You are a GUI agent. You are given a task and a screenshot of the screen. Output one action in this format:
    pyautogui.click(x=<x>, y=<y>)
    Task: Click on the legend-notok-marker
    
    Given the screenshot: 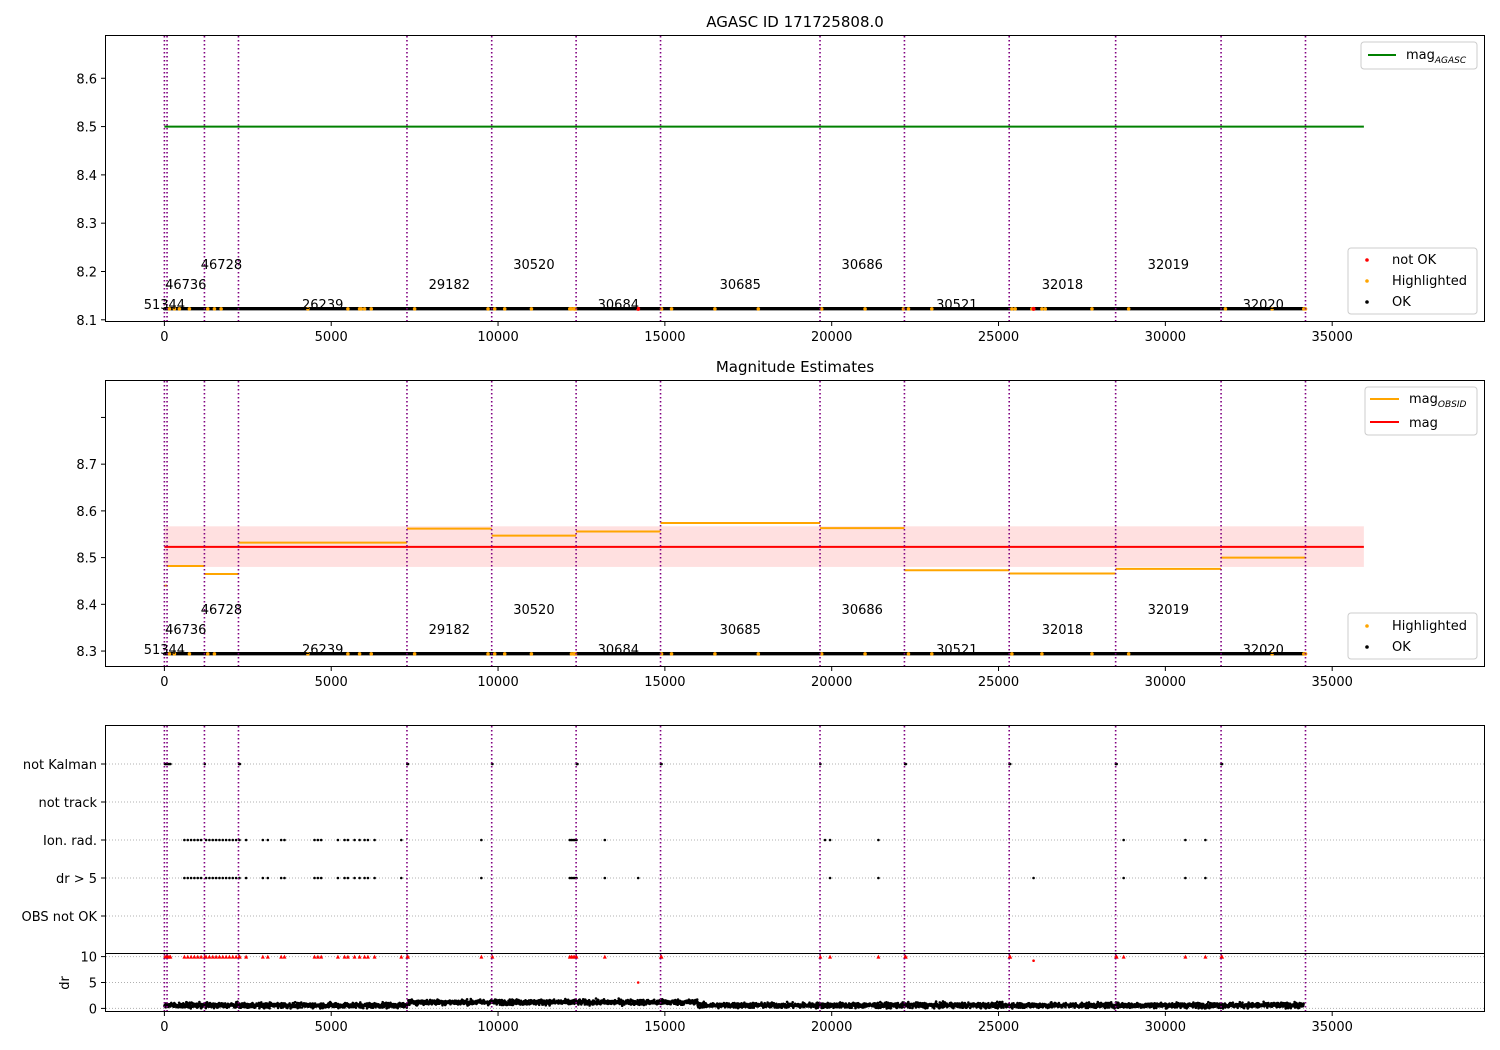 What is the action you would take?
    pyautogui.click(x=1367, y=260)
    